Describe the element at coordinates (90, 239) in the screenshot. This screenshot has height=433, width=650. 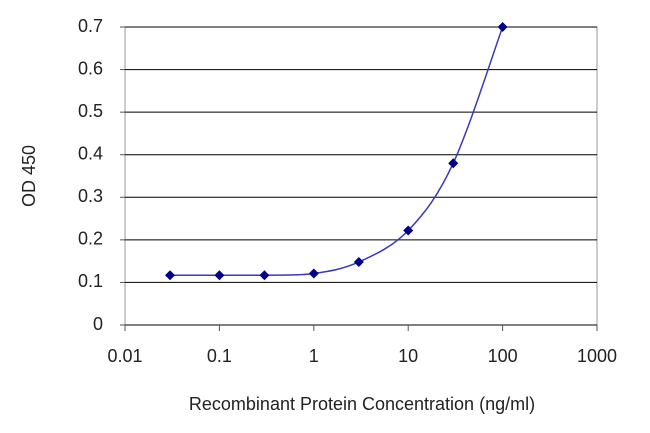
I see `y-tick-label: 0.2` at that location.